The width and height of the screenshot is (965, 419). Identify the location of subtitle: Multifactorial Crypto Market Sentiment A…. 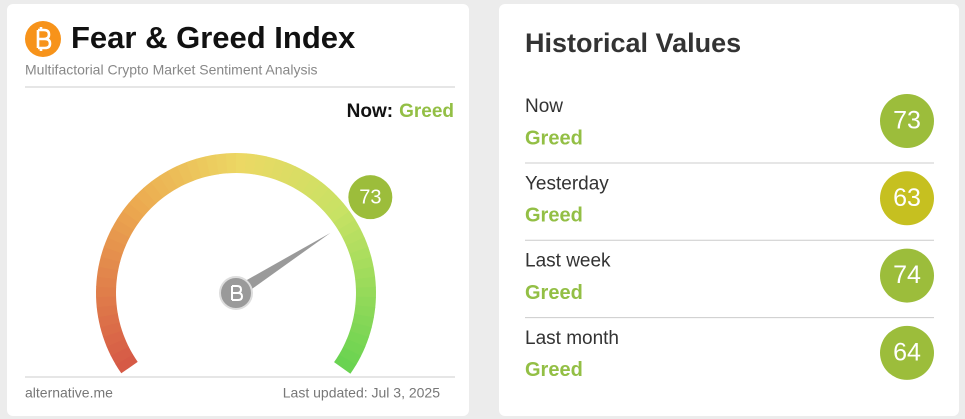
(171, 70).